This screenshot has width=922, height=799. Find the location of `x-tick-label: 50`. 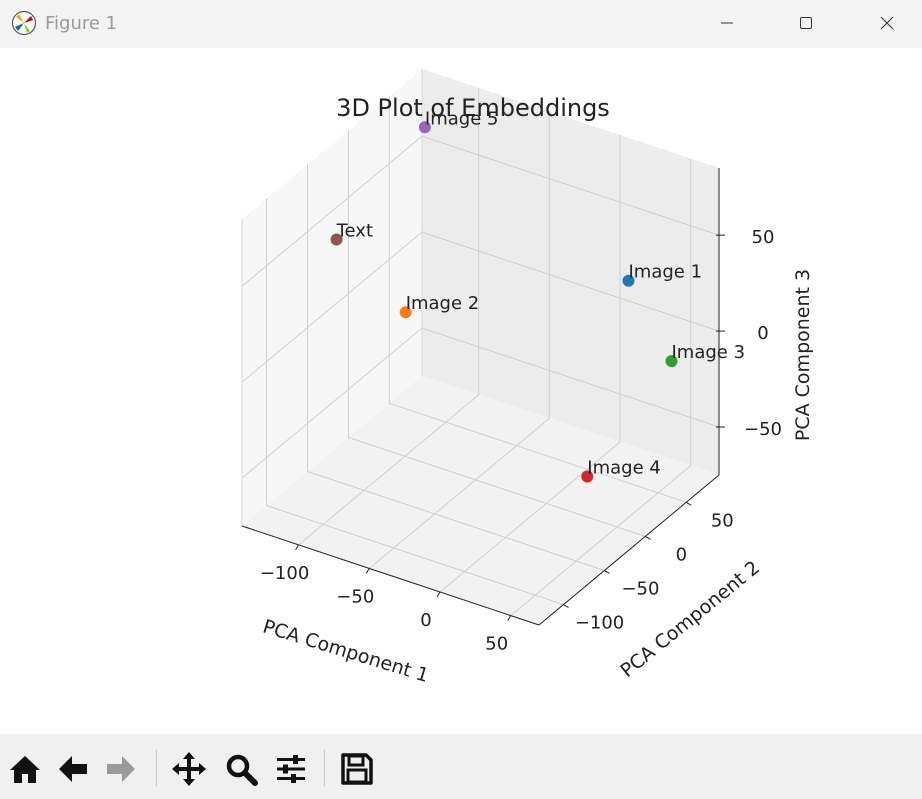

x-tick-label: 50 is located at coordinates (496, 644).